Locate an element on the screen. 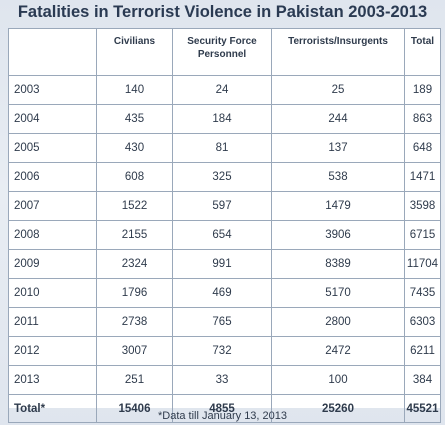  security-force-cell: 325 is located at coordinates (222, 177).